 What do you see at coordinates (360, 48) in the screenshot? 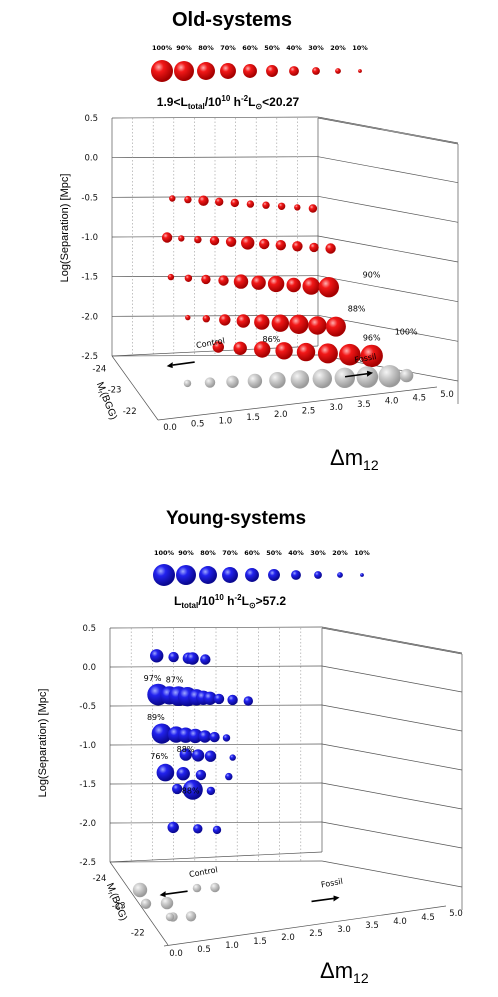
I see `legend-label: 10%` at bounding box center [360, 48].